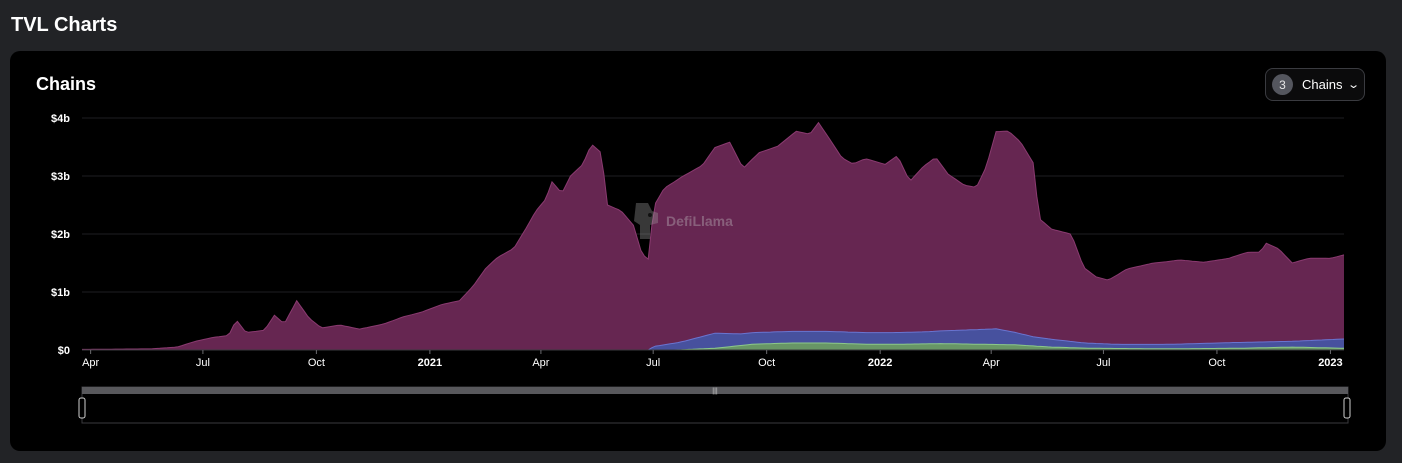  What do you see at coordinates (66, 84) in the screenshot?
I see `card-title: Chains` at bounding box center [66, 84].